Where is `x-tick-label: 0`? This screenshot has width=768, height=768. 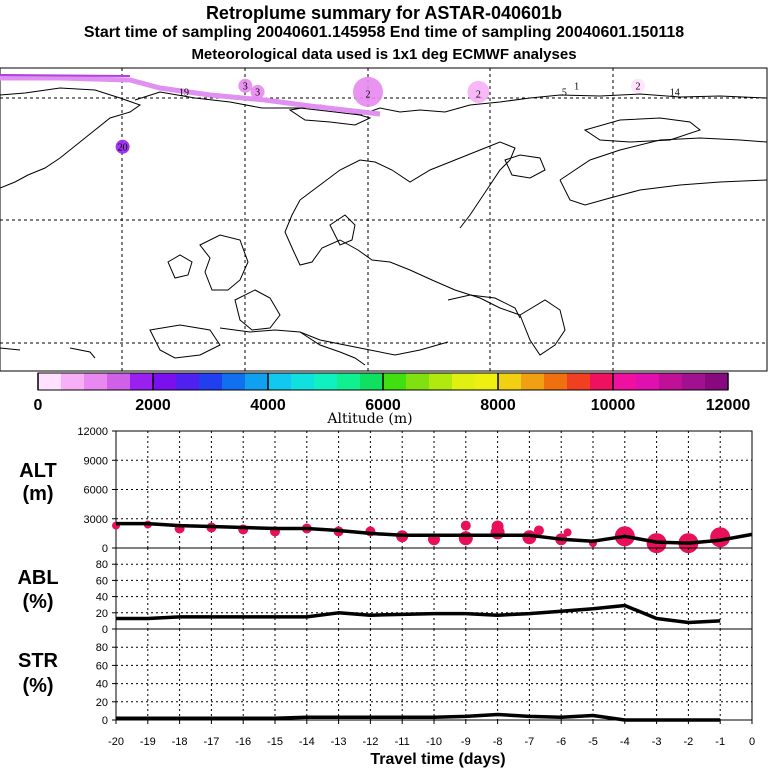
x-tick-label: 0 is located at coordinates (752, 742).